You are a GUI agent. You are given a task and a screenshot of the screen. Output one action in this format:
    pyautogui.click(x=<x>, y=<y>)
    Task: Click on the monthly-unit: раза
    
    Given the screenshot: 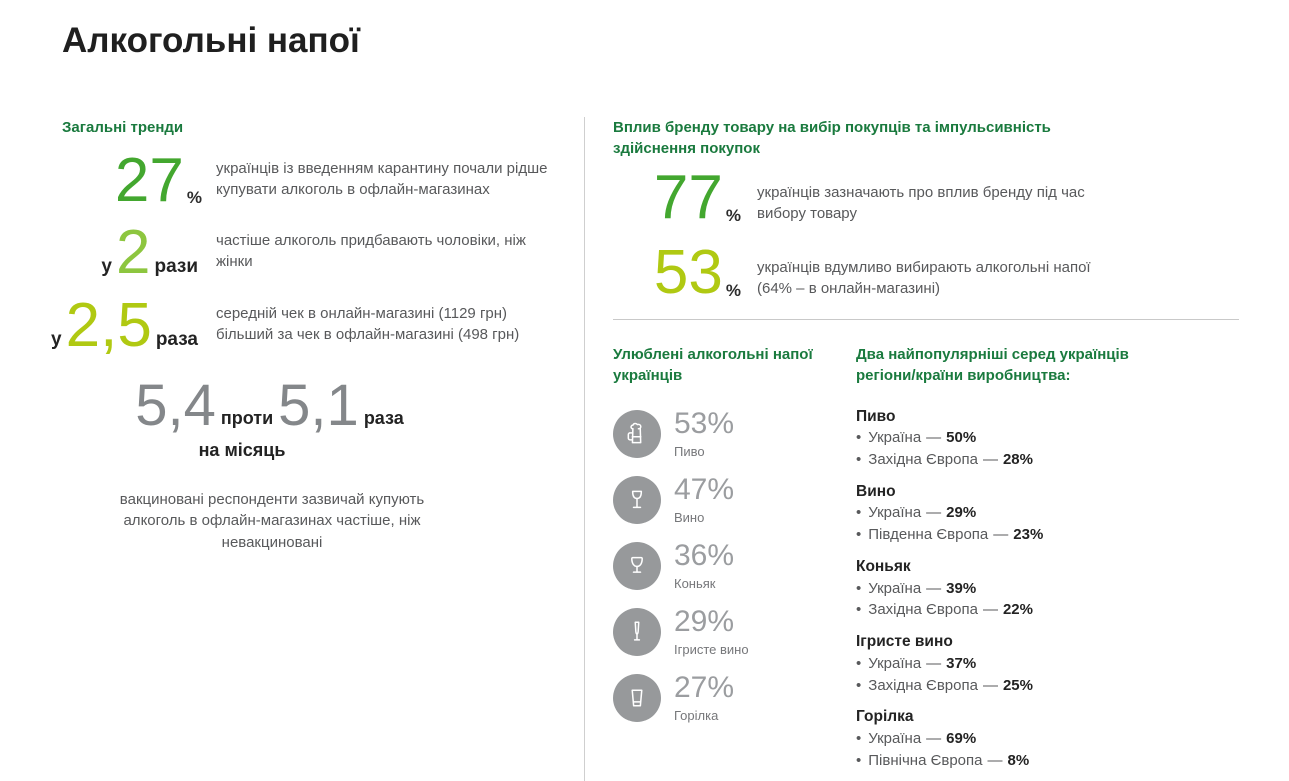 What is the action you would take?
    pyautogui.click(x=384, y=418)
    